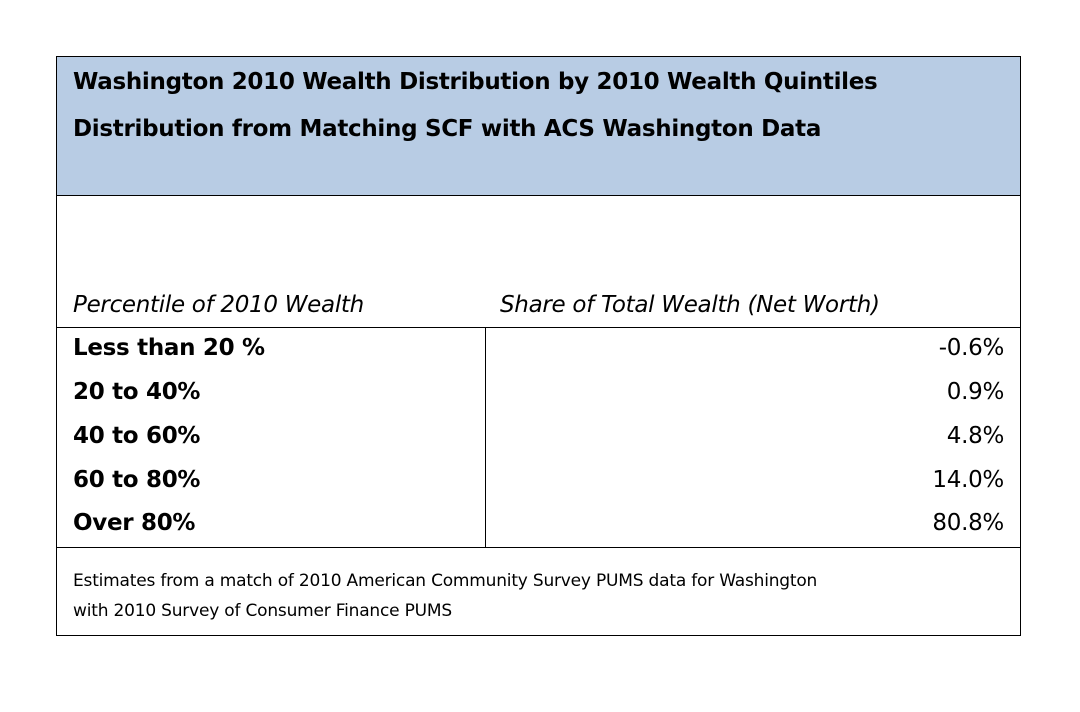 The height and width of the screenshot is (712, 1080). What do you see at coordinates (538, 356) in the screenshot?
I see `table-row: Less than 20 % -0.6%` at bounding box center [538, 356].